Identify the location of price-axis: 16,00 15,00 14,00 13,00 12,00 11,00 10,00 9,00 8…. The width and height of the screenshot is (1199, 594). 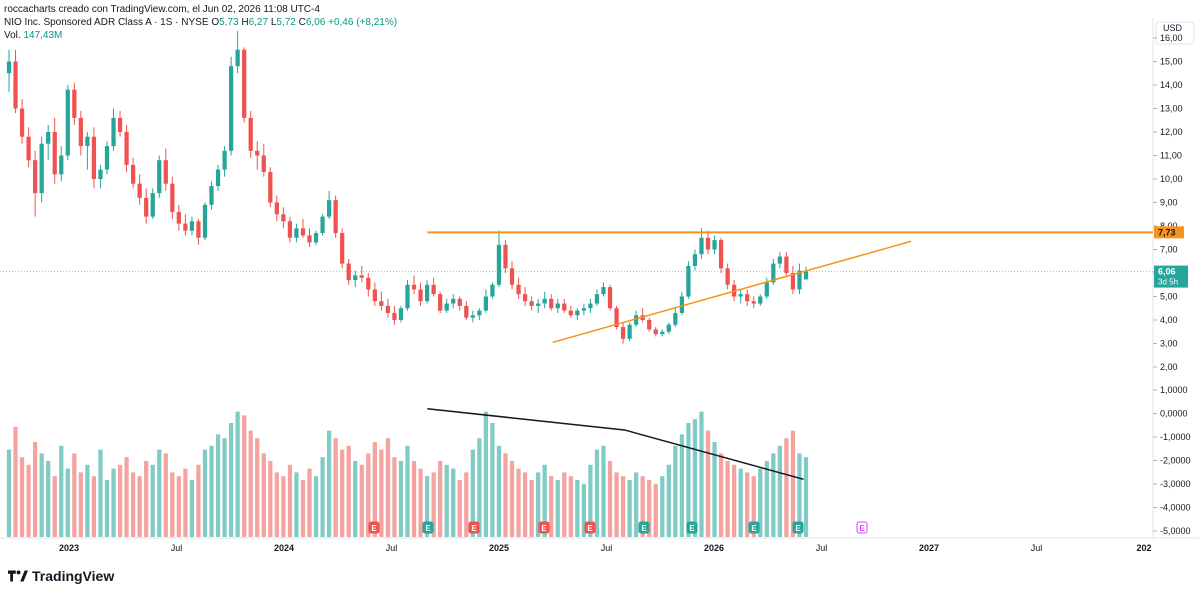
(1168, 202).